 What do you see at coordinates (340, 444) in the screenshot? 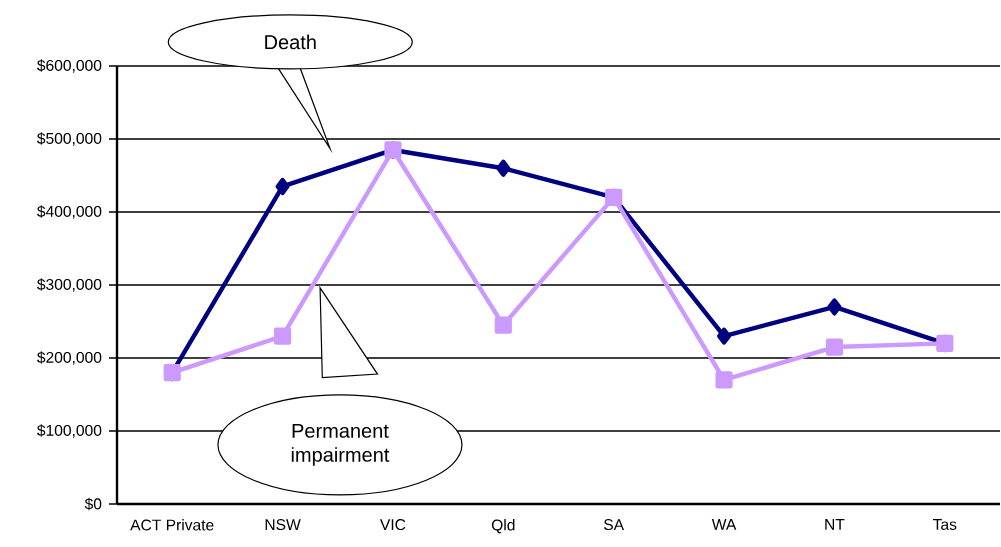
I see `annotation: Permanent impairment` at bounding box center [340, 444].